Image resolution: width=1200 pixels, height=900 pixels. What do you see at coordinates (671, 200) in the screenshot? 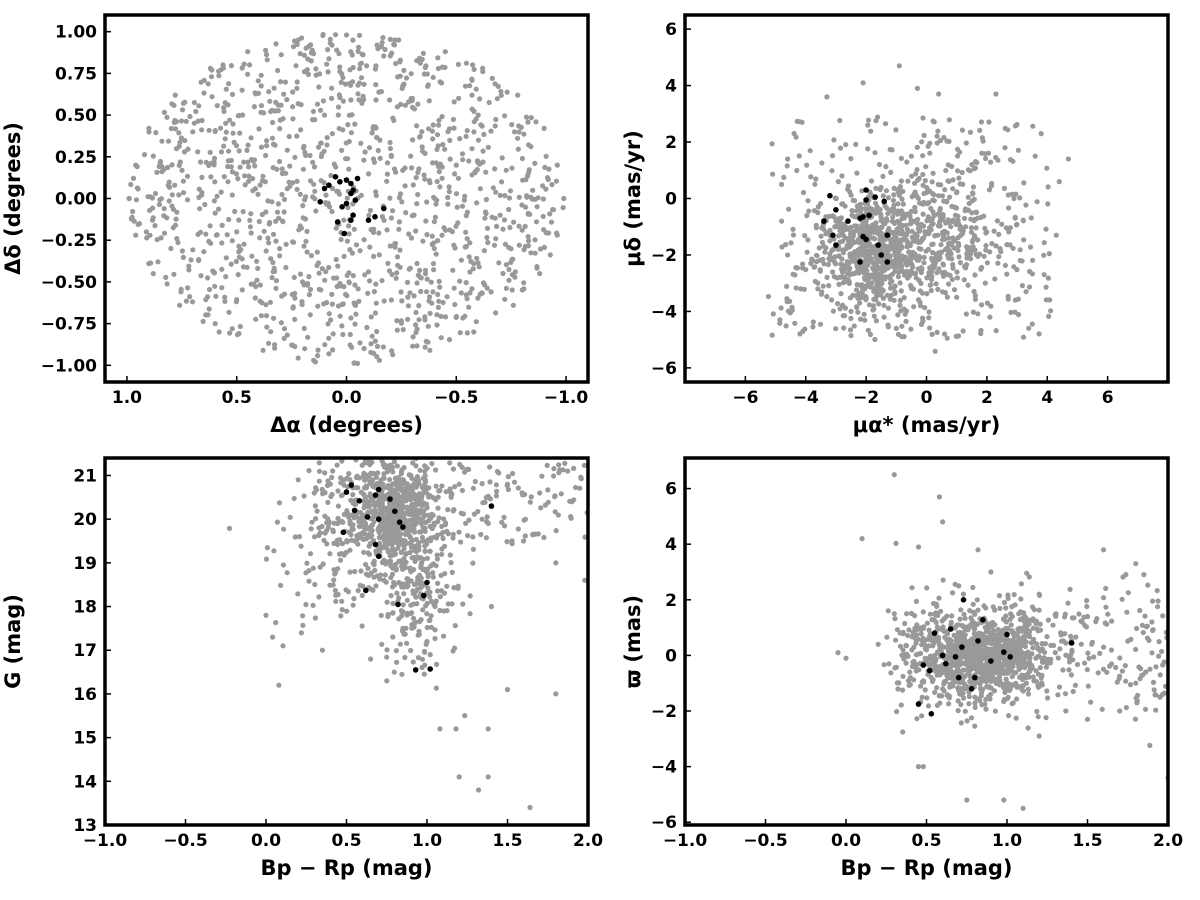
I see `y-tick-label: 0` at bounding box center [671, 200].